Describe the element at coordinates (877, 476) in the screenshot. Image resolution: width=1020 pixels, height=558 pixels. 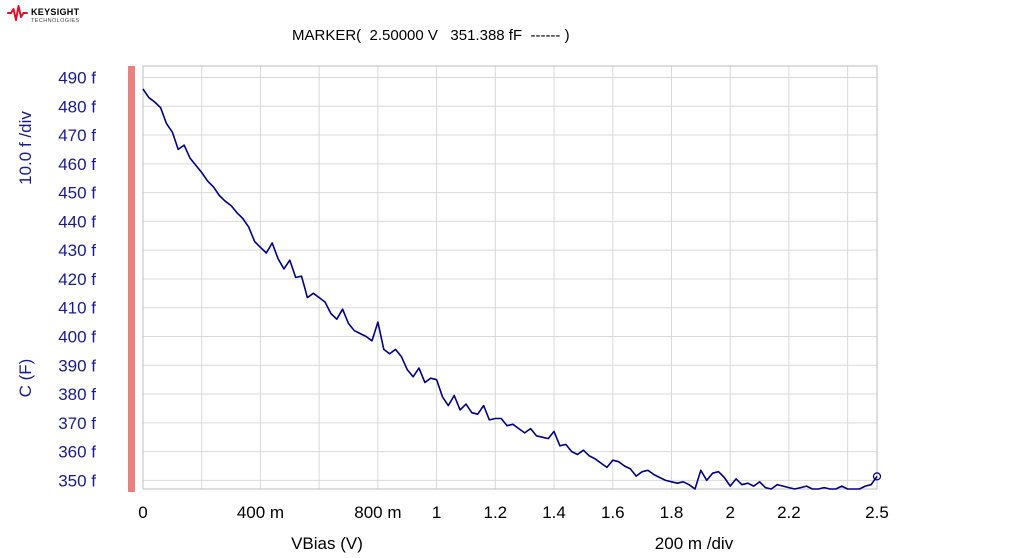
I see `marker-point` at that location.